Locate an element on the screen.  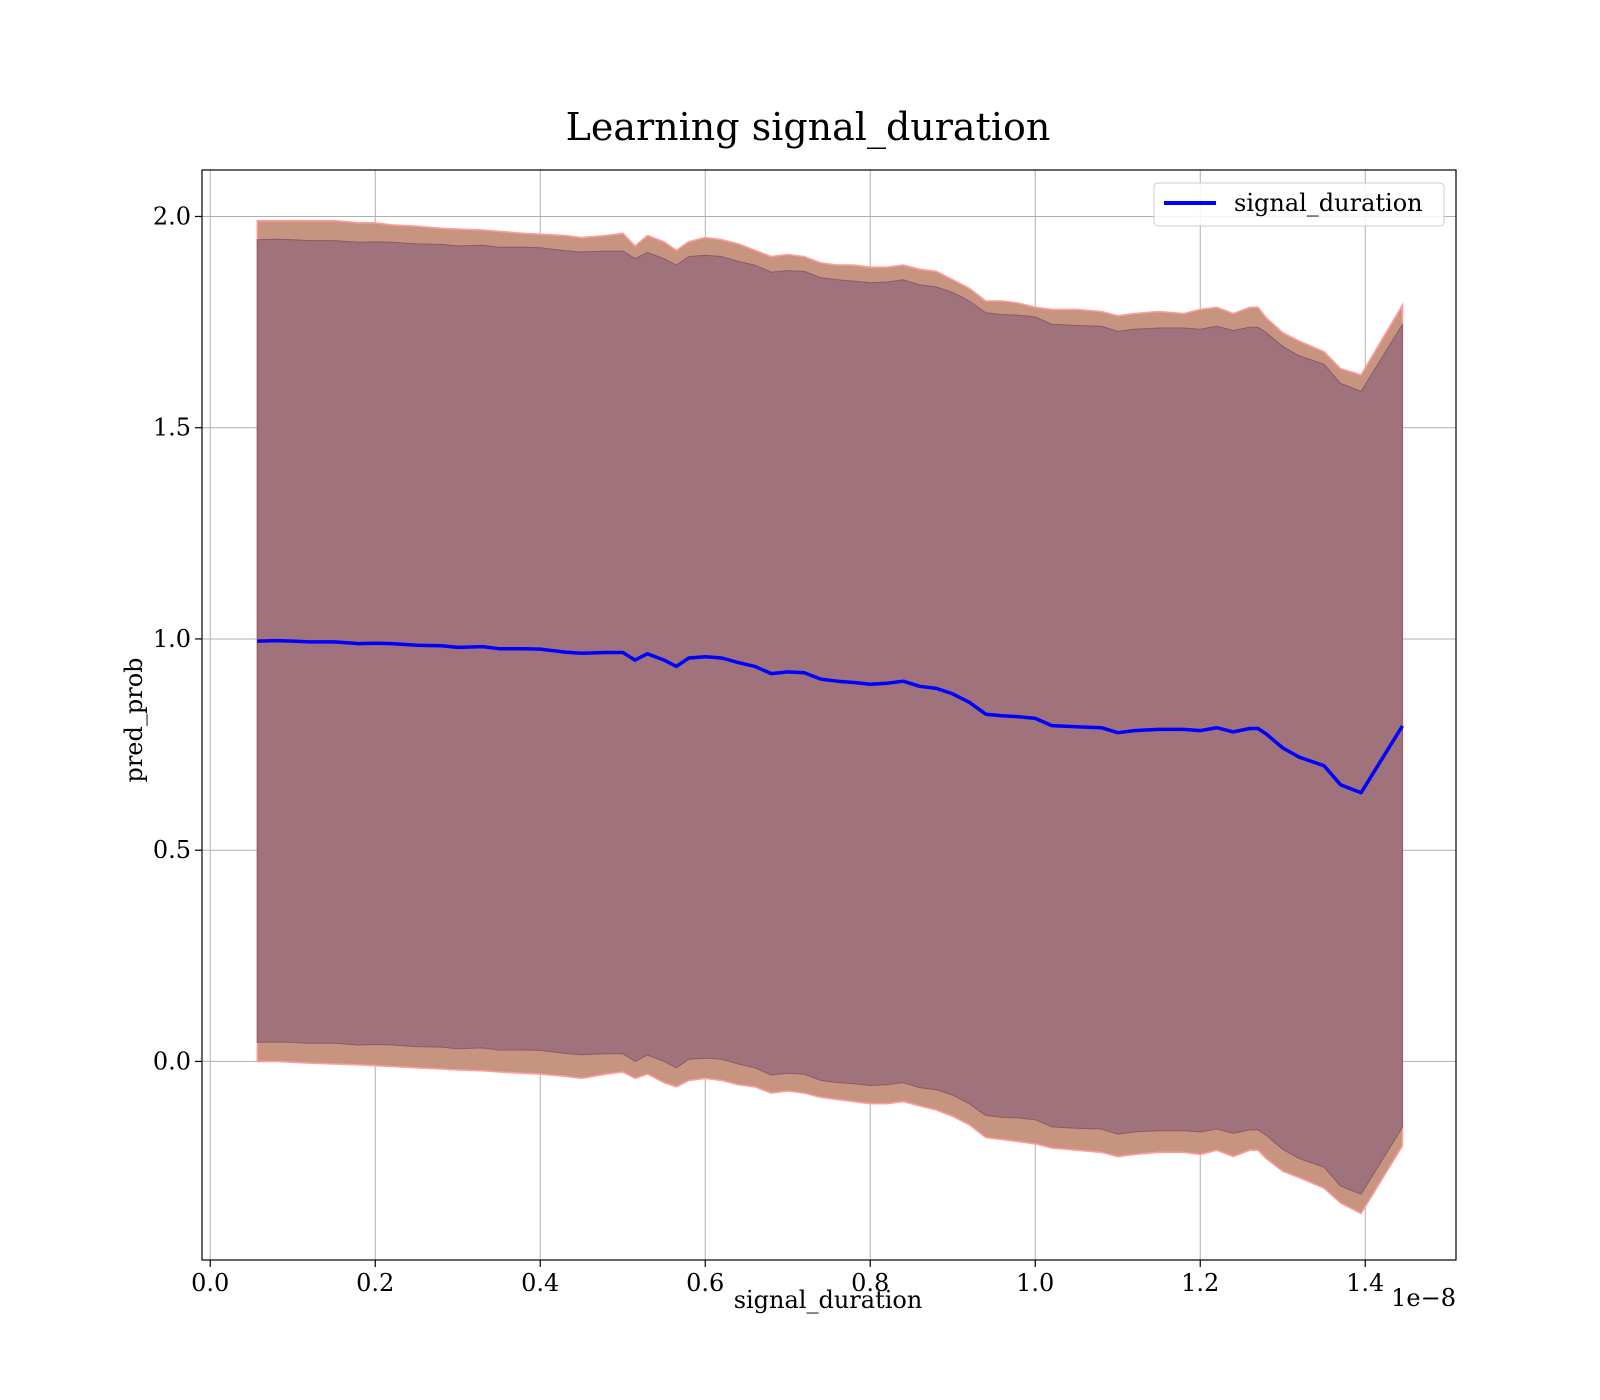
y-tick-label: 1.0 is located at coordinates (172, 639).